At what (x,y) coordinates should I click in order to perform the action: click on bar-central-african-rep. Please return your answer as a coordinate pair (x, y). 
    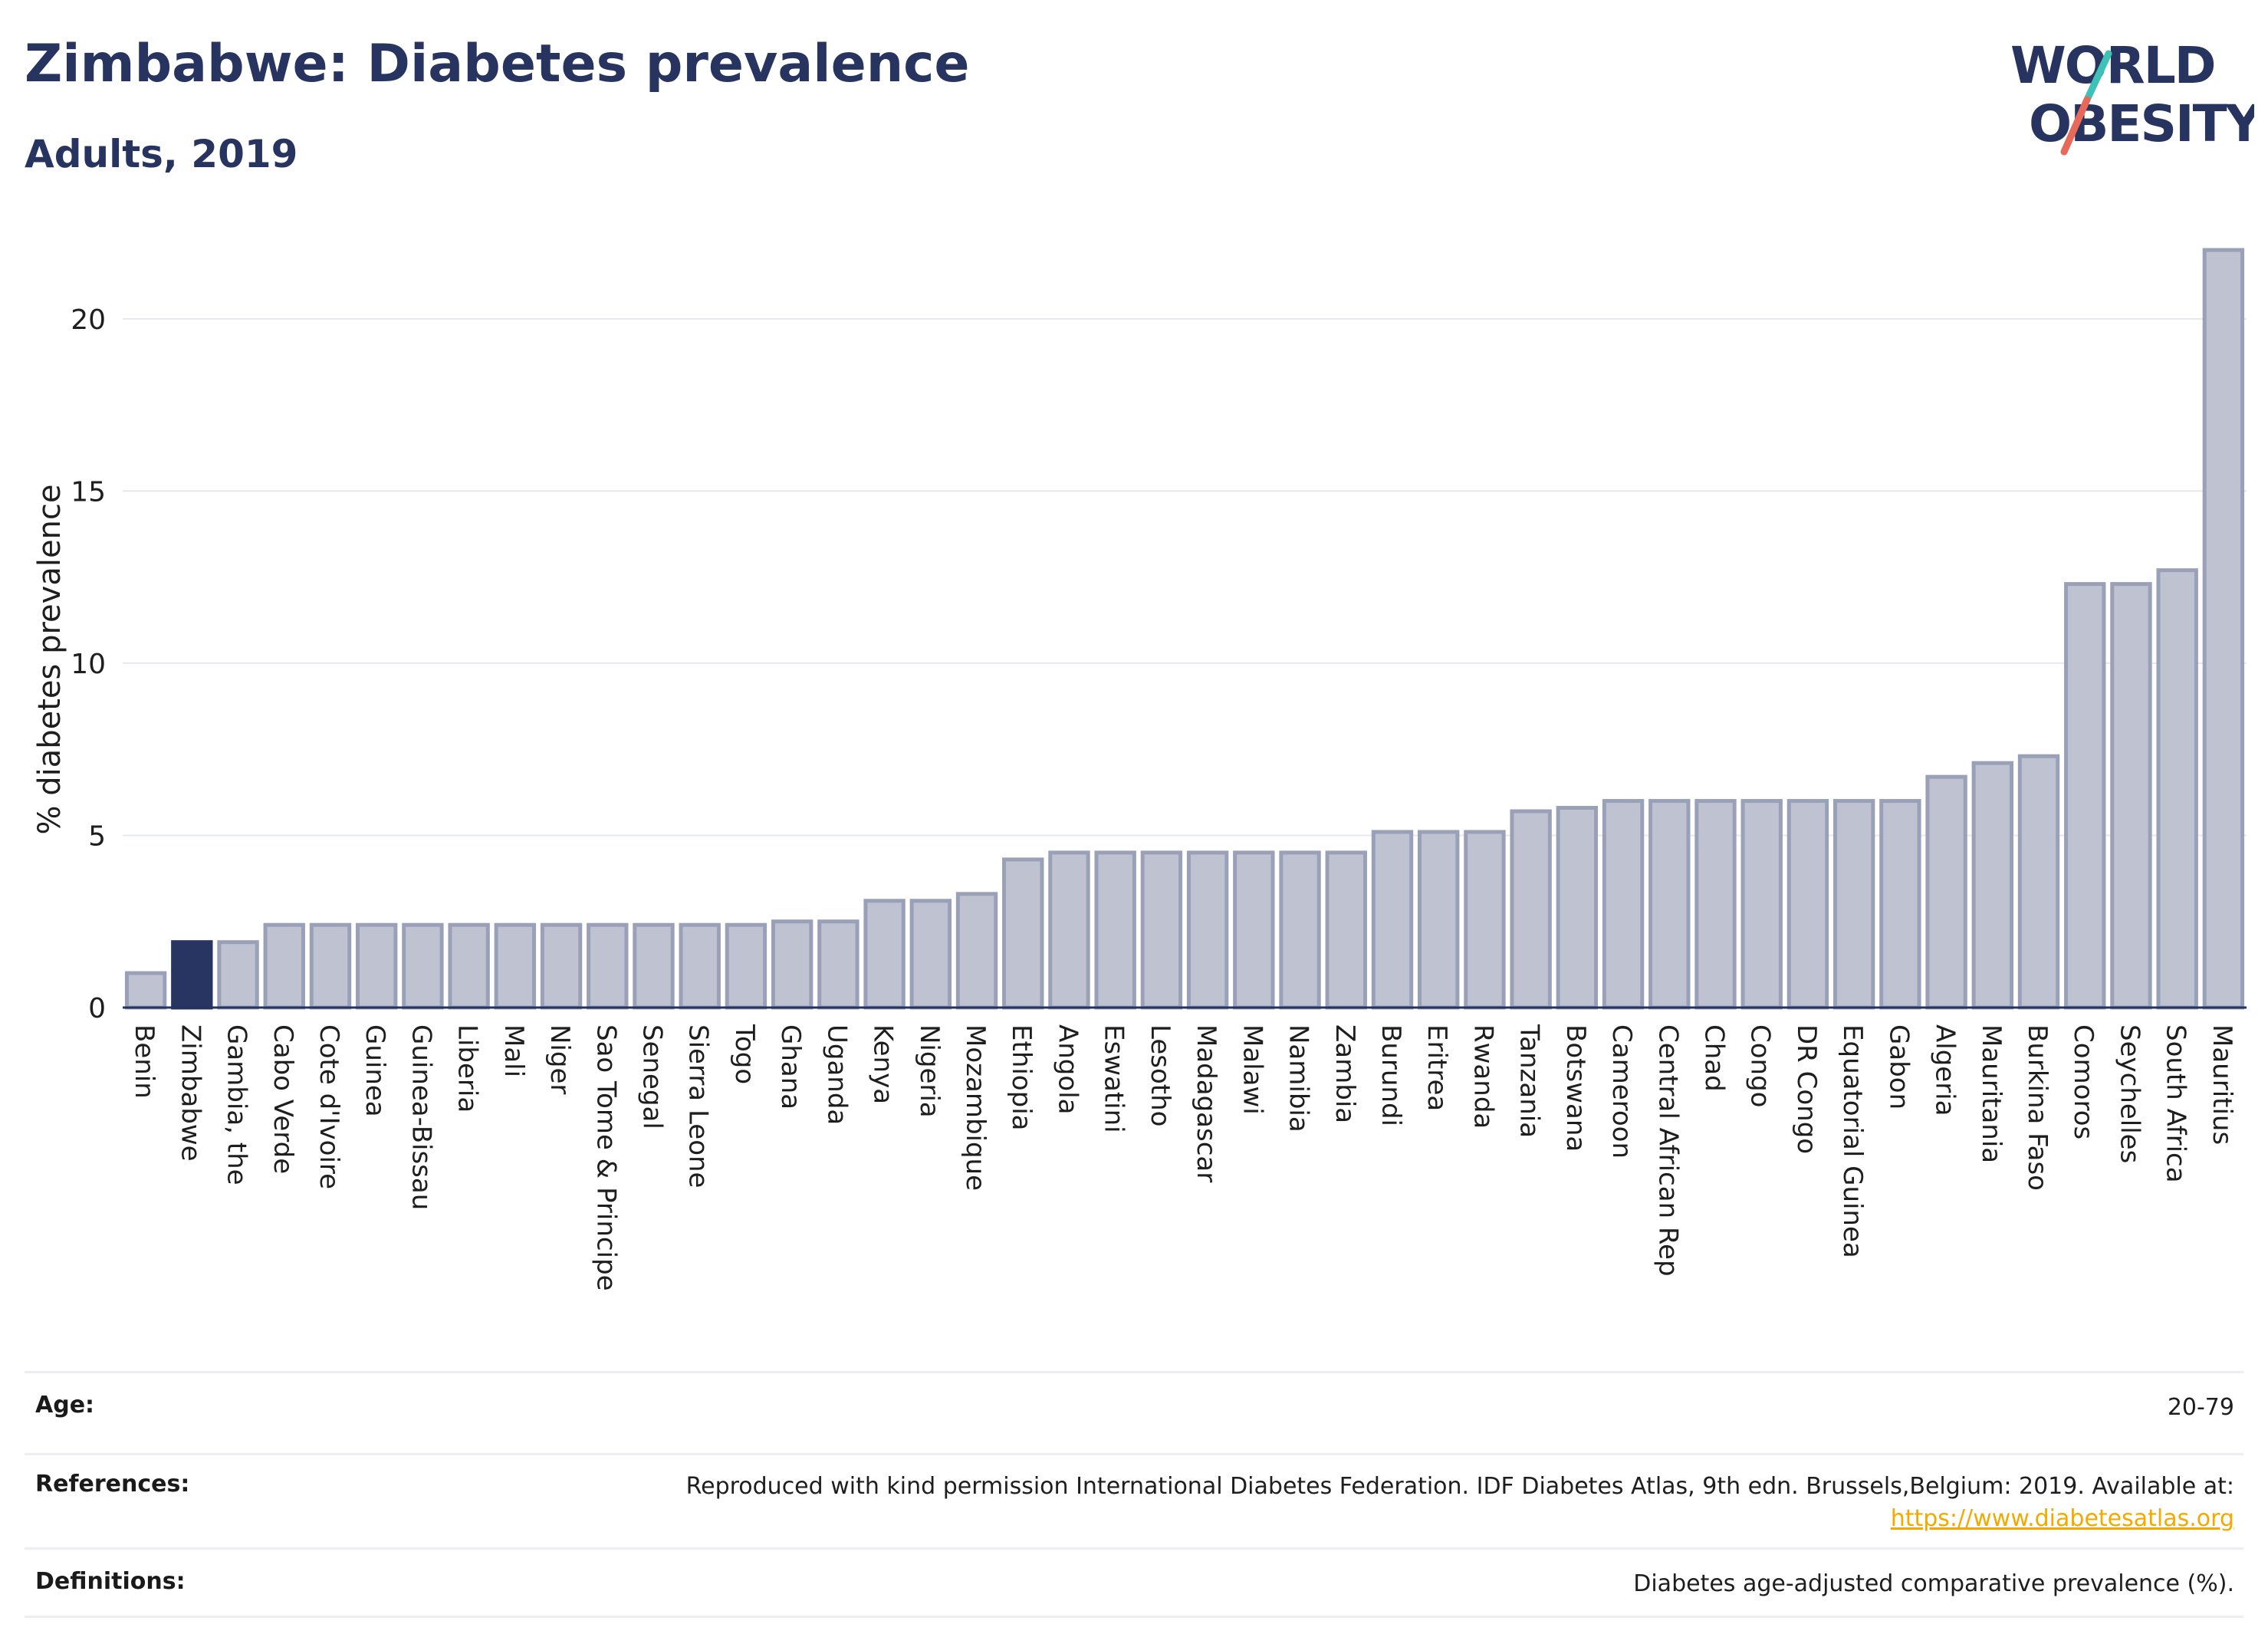
    Looking at the image, I should click on (1669, 905).